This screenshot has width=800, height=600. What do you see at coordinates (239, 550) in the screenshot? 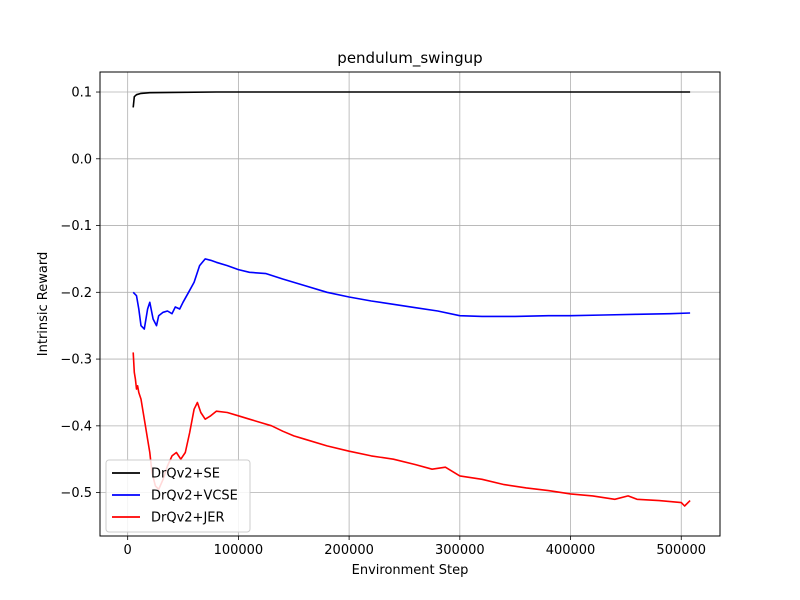
I see `x-tick-label: 100000` at bounding box center [239, 550].